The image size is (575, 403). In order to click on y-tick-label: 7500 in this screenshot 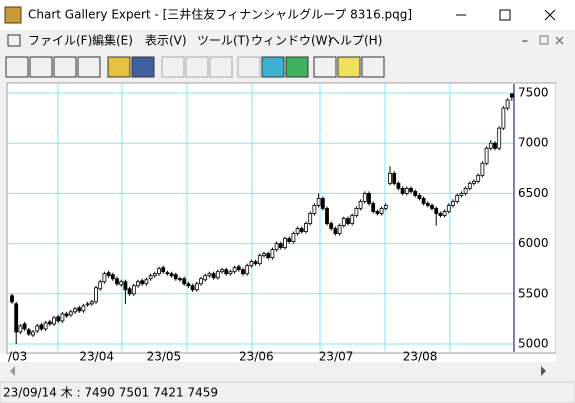, I will do `click(533, 93)`.